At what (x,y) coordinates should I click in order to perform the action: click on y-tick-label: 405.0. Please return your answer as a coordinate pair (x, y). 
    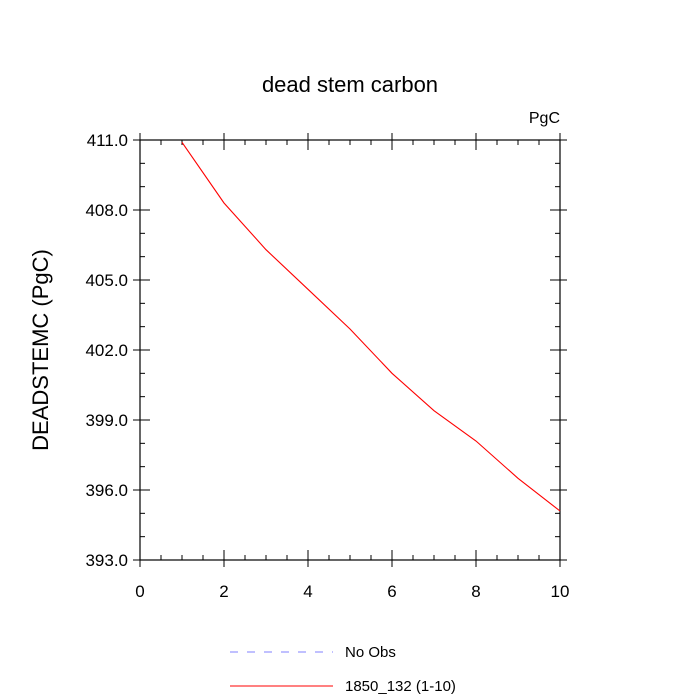
    Looking at the image, I should click on (106, 280).